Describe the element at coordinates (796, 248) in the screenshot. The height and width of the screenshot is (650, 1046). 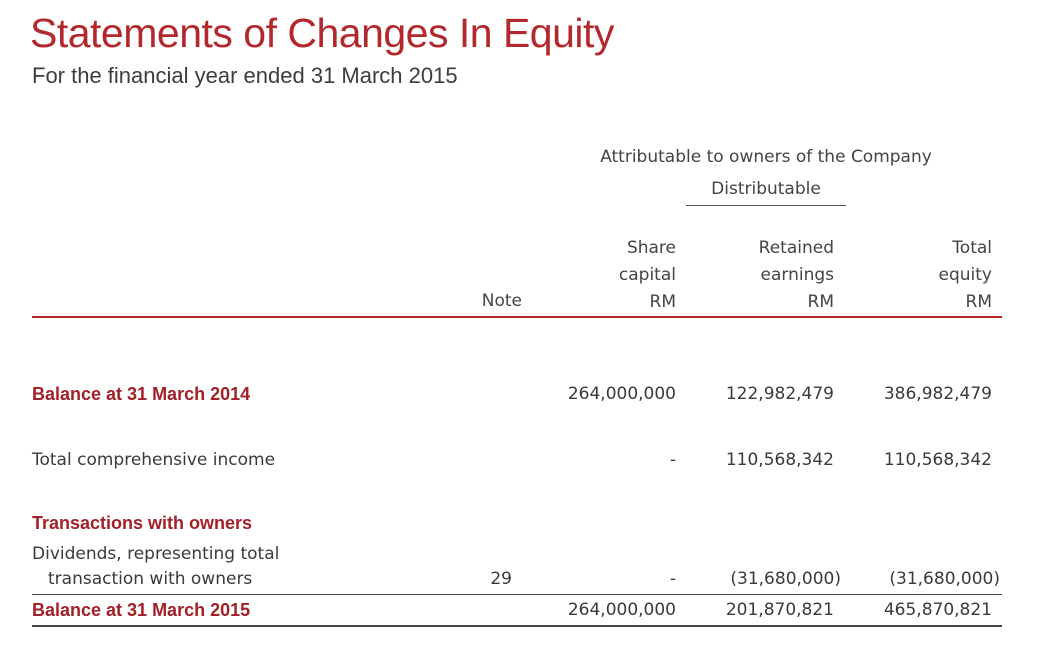
I see `retained-earnings-header-line1: Retained` at that location.